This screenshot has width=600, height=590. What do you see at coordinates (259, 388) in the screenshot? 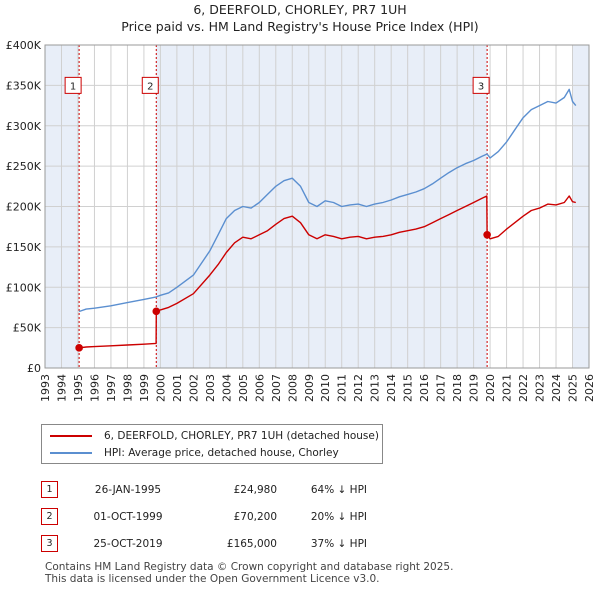
I see `x-tick-label: 2006` at bounding box center [259, 388].